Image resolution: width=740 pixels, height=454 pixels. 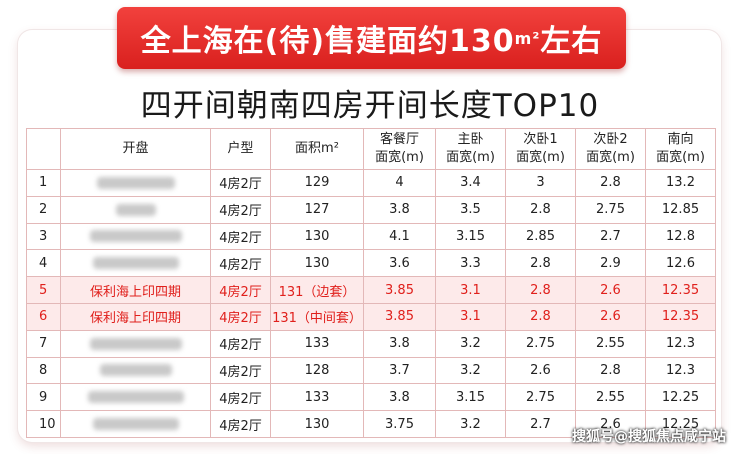 What do you see at coordinates (317, 316) in the screenshot?
I see `cell-area: 131（中间套）` at bounding box center [317, 316].